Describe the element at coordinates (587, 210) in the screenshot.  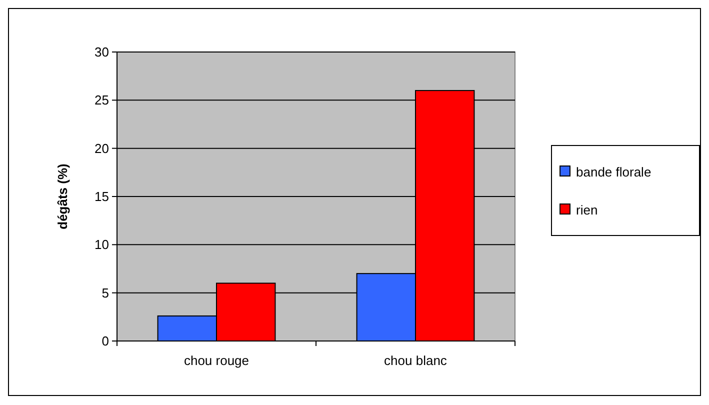
I see `legend-label: rien` at that location.